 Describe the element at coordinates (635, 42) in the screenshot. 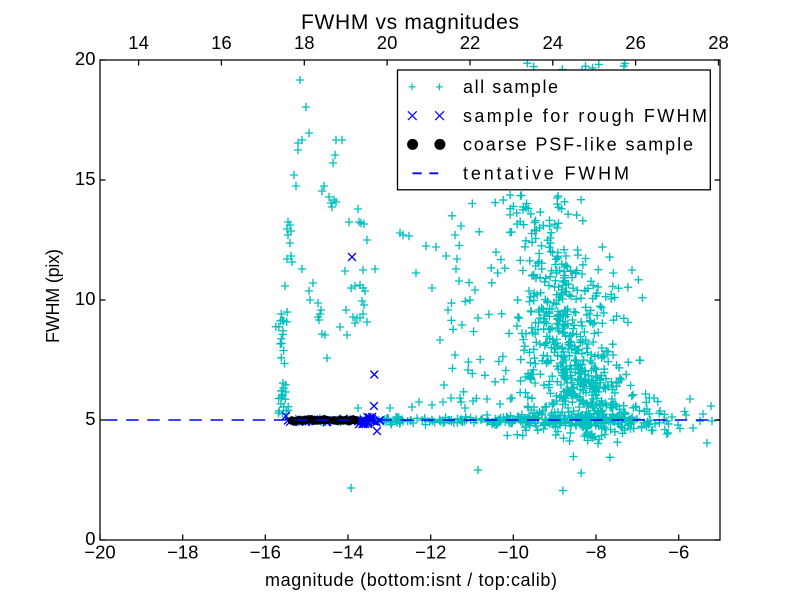

I see `svg-text: 26` at that location.